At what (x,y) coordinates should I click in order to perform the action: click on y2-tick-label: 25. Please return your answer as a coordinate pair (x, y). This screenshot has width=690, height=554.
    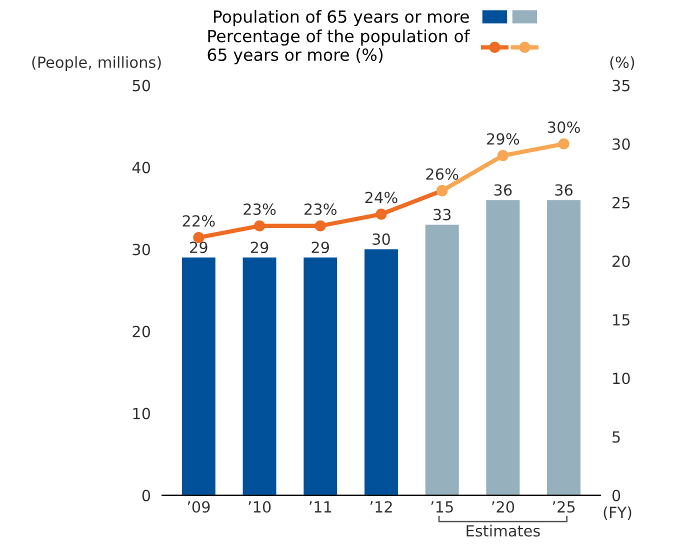
    Looking at the image, I should click on (621, 202).